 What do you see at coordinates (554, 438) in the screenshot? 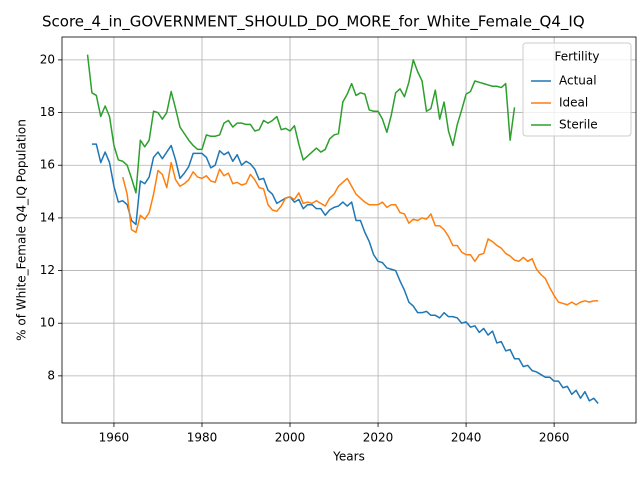
I see `x-tick-label: 2060` at bounding box center [554, 438].